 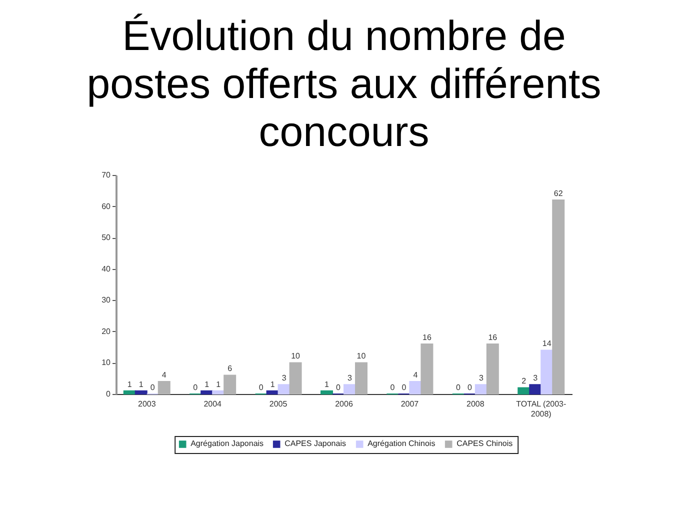 What do you see at coordinates (109, 394) in the screenshot?
I see `y-tick-label: 0` at bounding box center [109, 394].